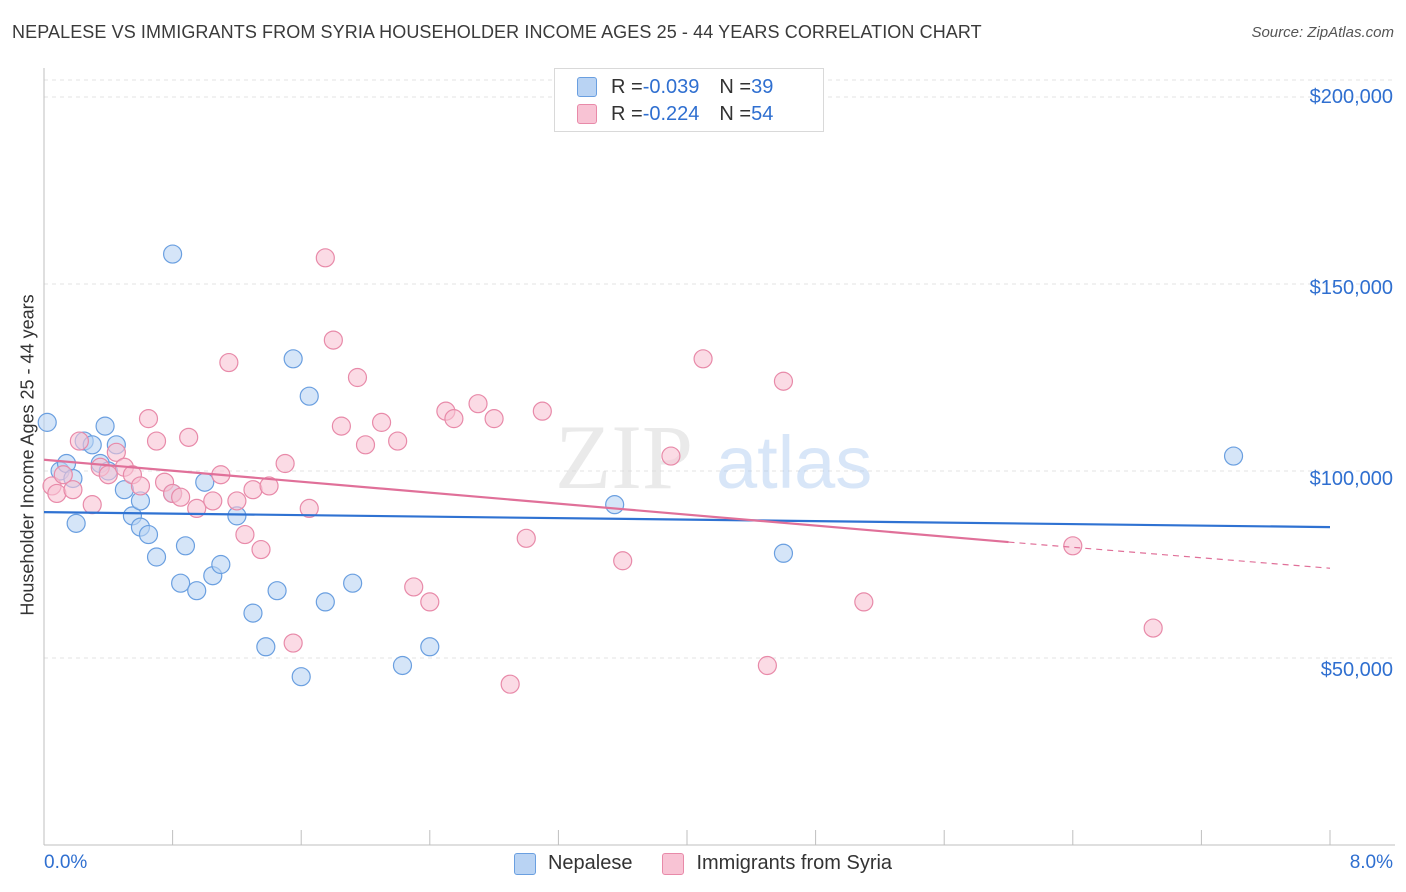  What do you see at coordinates (1351, 97) in the screenshot?
I see `y-tick-label: $200,000` at bounding box center [1351, 97].